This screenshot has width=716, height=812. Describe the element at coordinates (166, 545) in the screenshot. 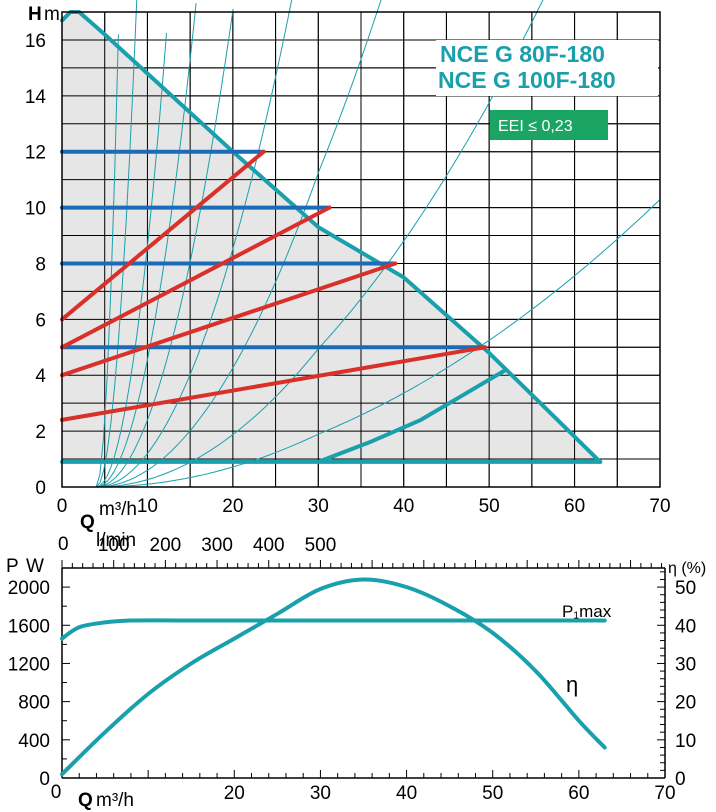

I see `lmin-tick-label: 200` at that location.